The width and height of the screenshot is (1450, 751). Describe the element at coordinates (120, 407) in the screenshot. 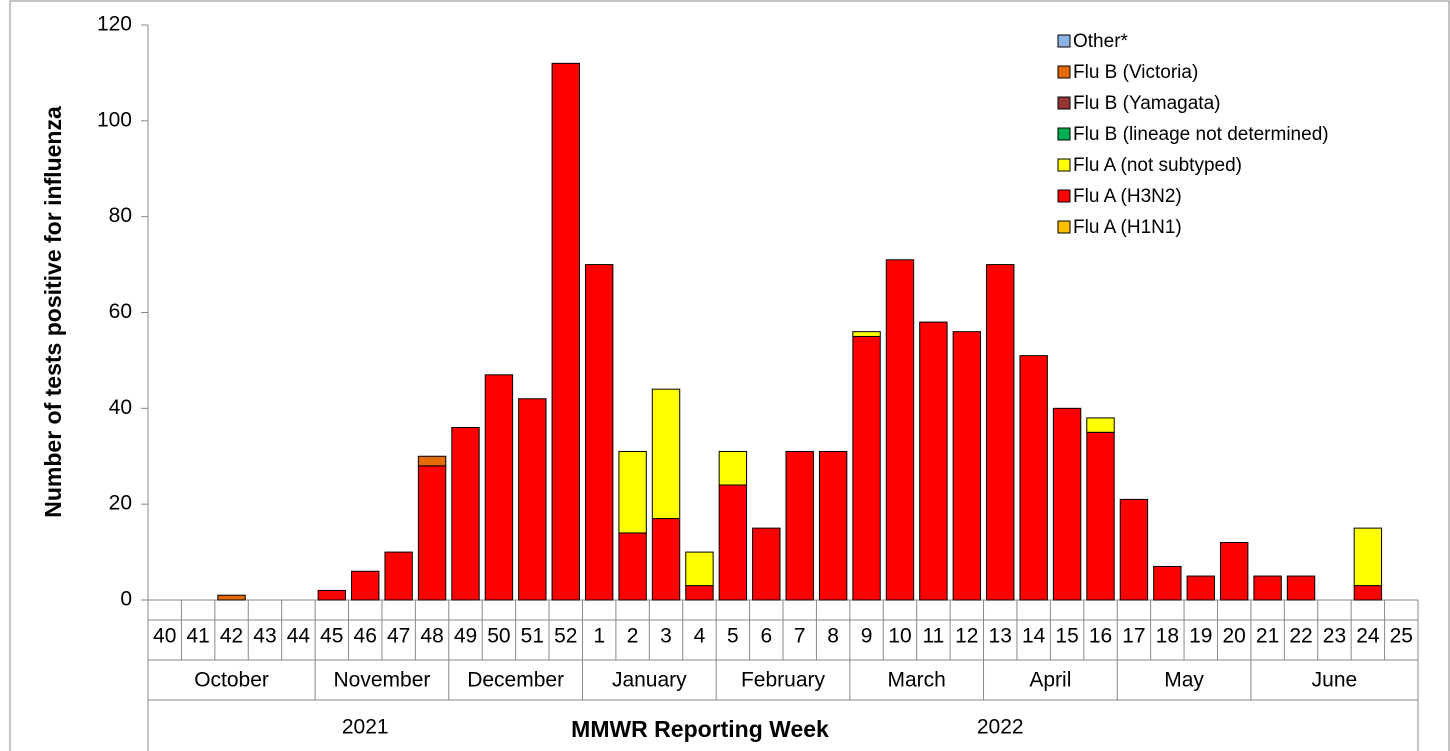

I see `y-tick-label: 40` at that location.